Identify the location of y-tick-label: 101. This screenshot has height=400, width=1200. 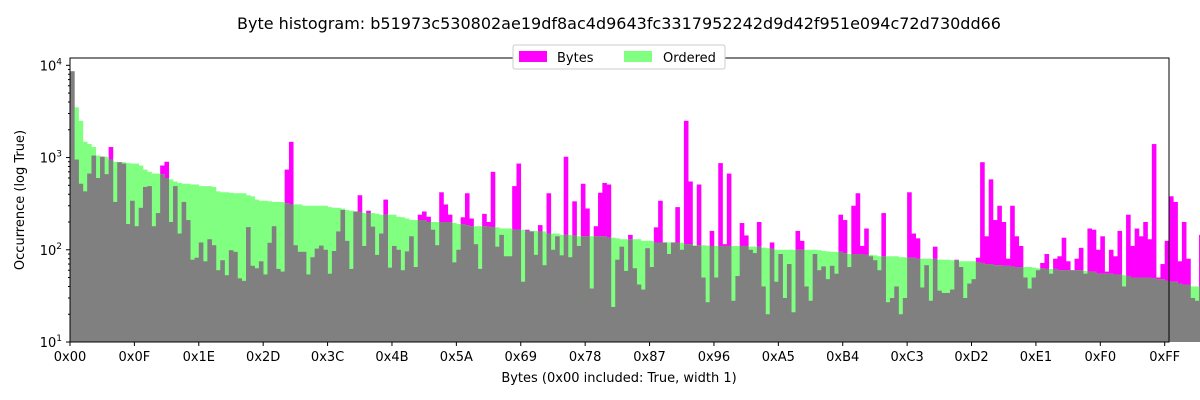
(51, 342).